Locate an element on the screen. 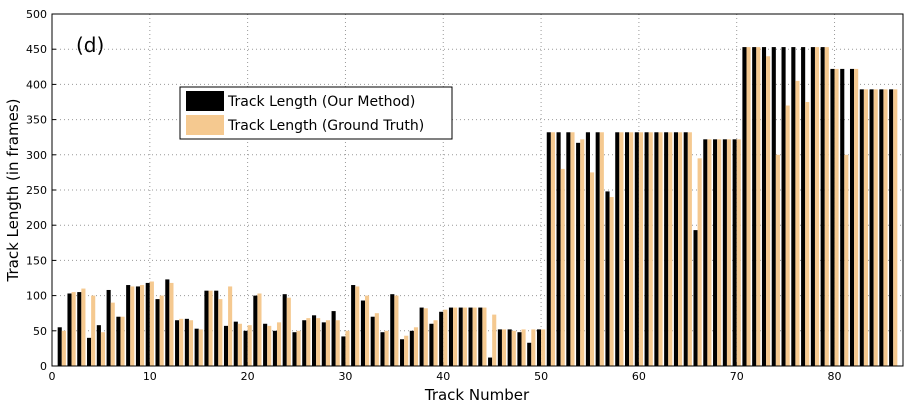 This screenshot has height=407, width=906. x-tick-label: 30 is located at coordinates (345, 376).